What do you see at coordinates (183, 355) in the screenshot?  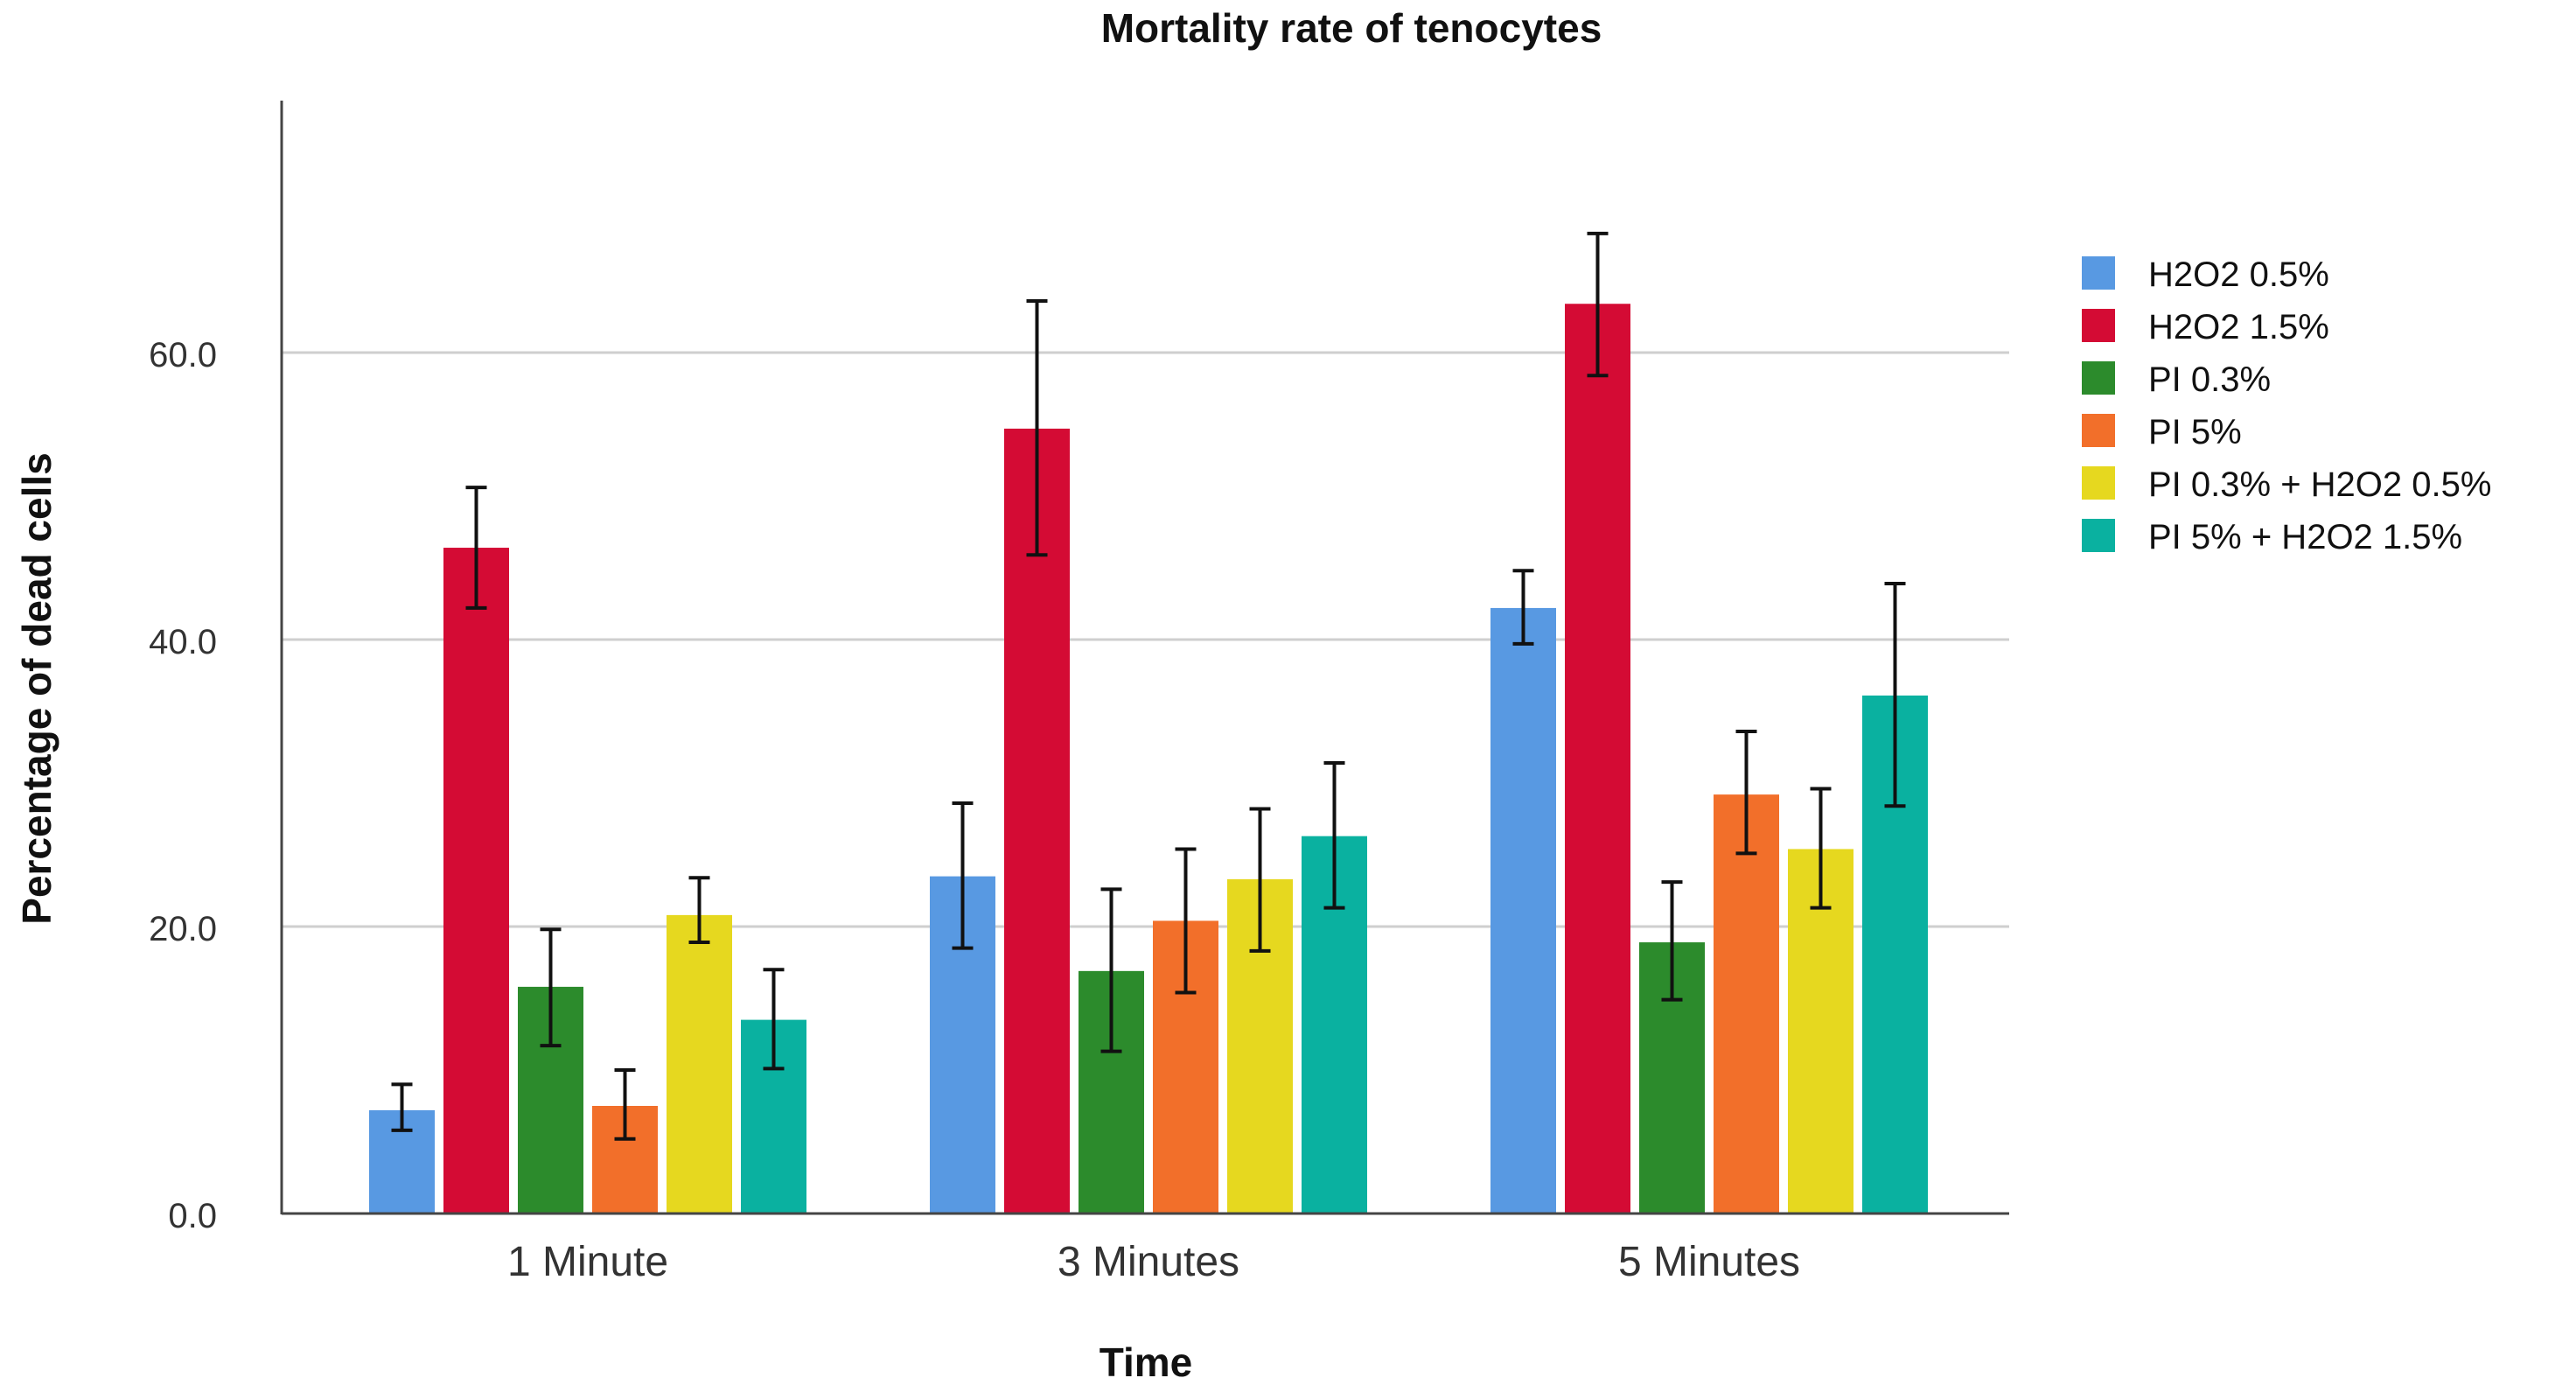 I see `y-tick-label: 60.0` at bounding box center [183, 355].